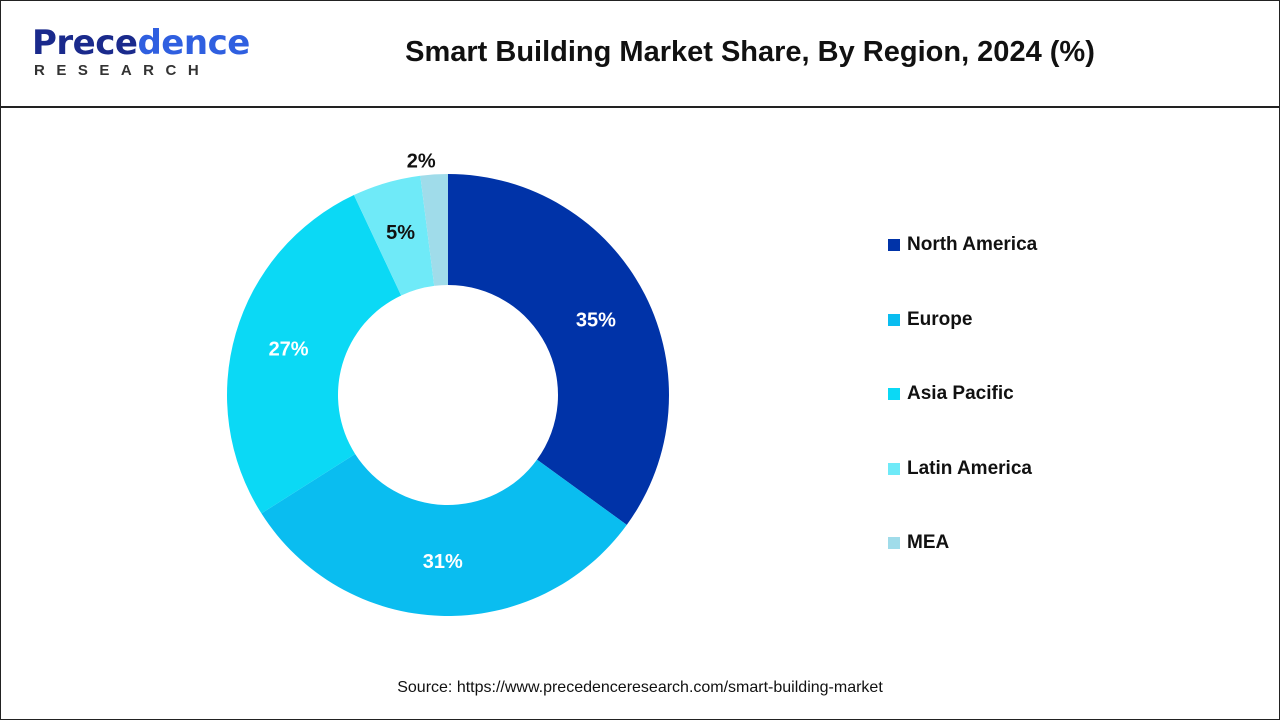  What do you see at coordinates (400, 233) in the screenshot?
I see `data-label: 5%` at bounding box center [400, 233].